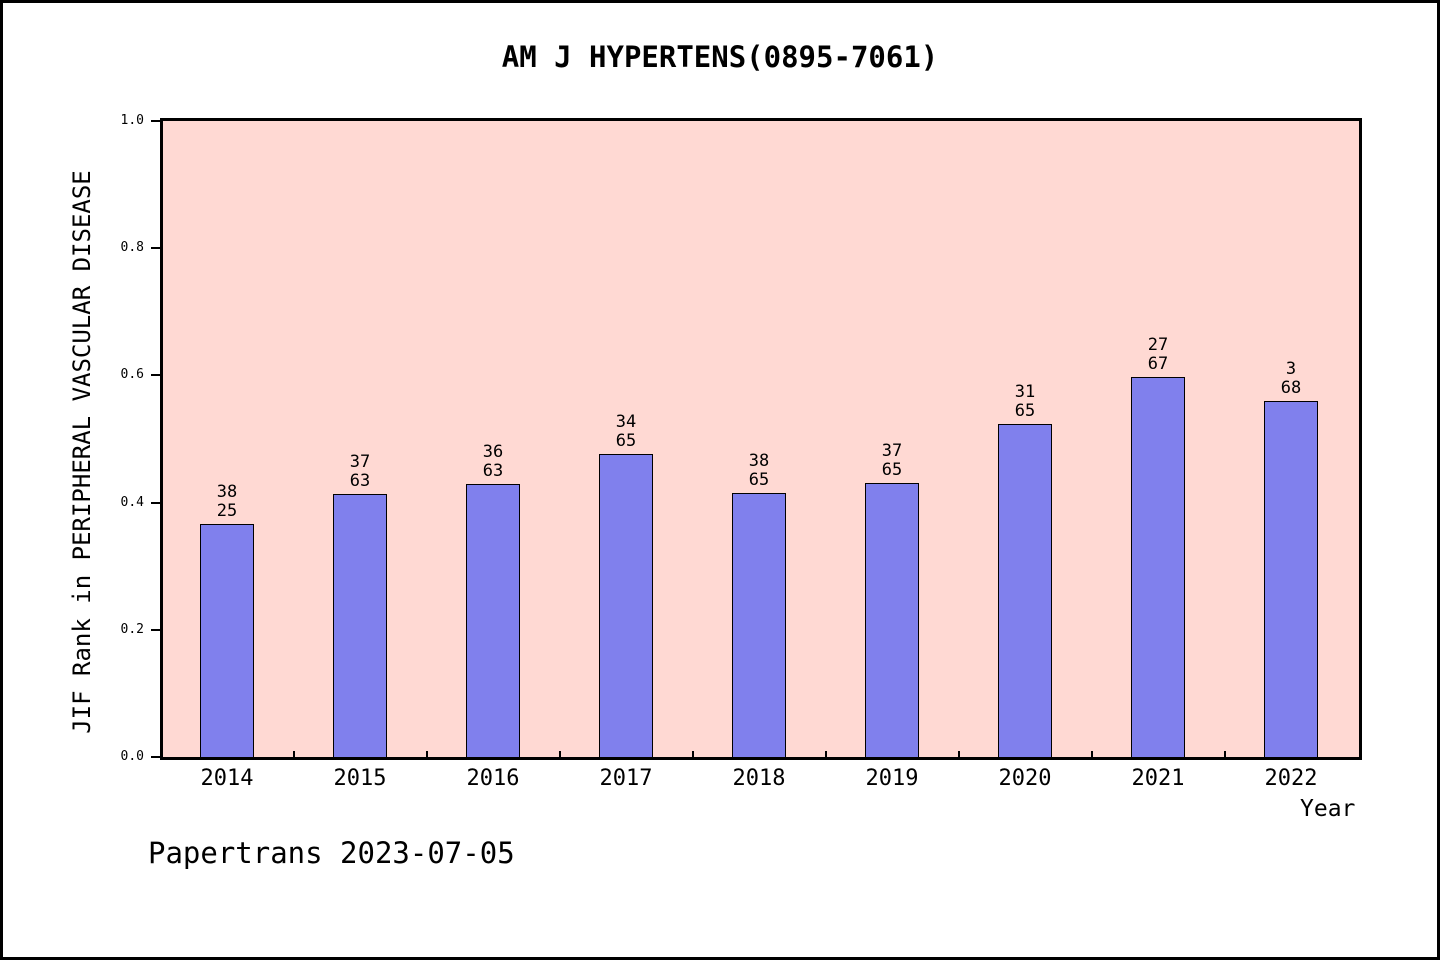  Describe the element at coordinates (82, 452) in the screenshot. I see `y-axis-label: JIF Rank in PERIPHERAL VASCULAR DISEASE` at that location.